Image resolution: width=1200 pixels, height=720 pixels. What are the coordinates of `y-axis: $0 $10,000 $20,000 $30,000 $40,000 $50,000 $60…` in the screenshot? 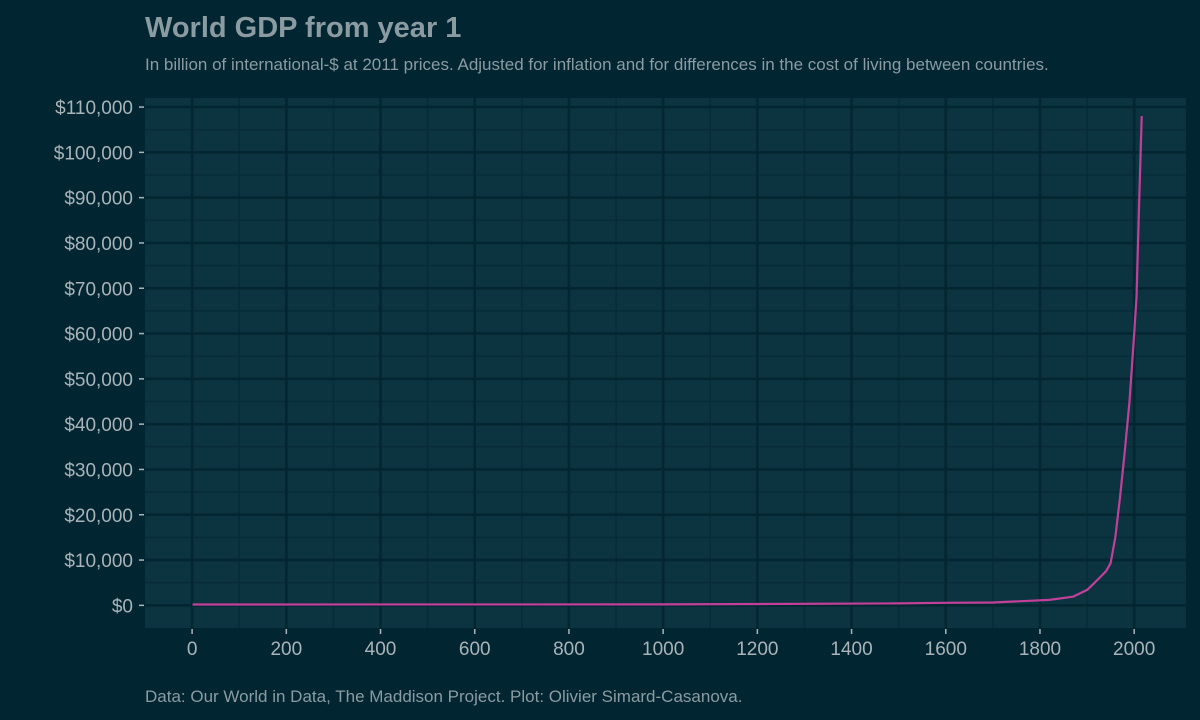 It's located at (99, 357).